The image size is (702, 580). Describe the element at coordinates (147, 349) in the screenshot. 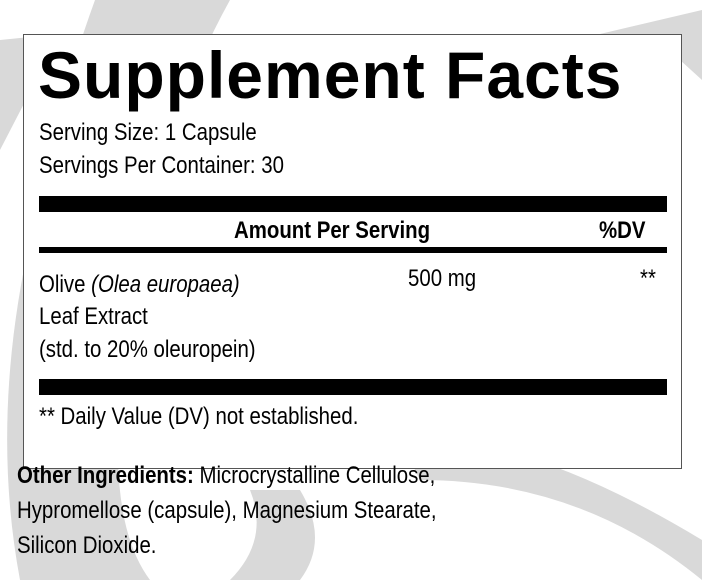

I see `ingredient-standardization: (std. to 20% oleuropein)` at that location.